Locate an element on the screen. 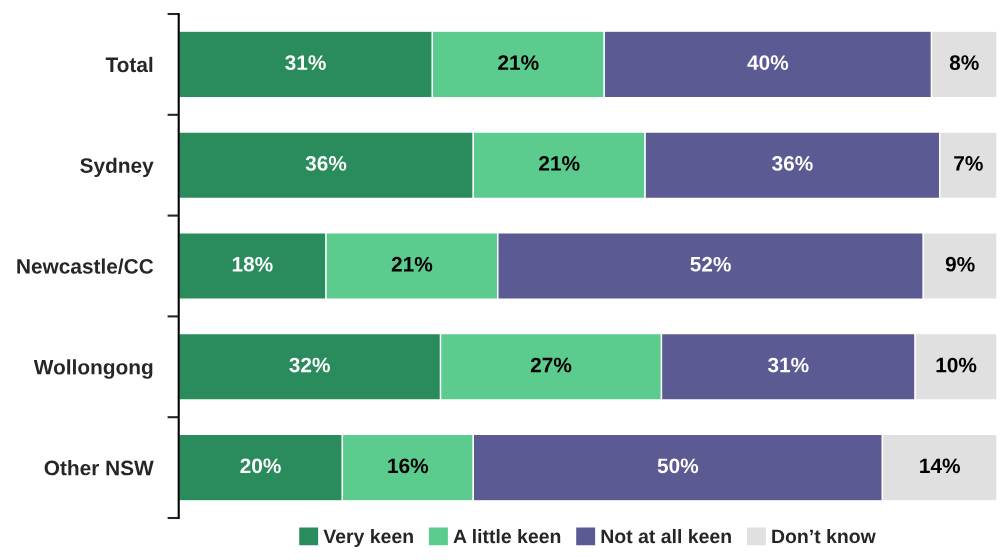  data-label: 20% is located at coordinates (260, 466).